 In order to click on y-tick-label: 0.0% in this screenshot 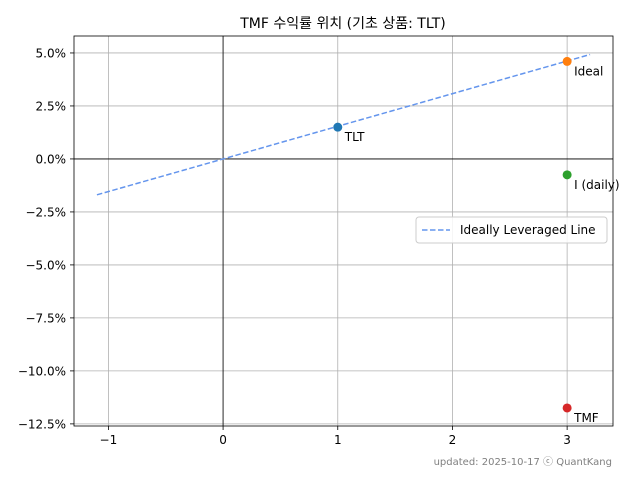, I will do `click(51, 159)`.